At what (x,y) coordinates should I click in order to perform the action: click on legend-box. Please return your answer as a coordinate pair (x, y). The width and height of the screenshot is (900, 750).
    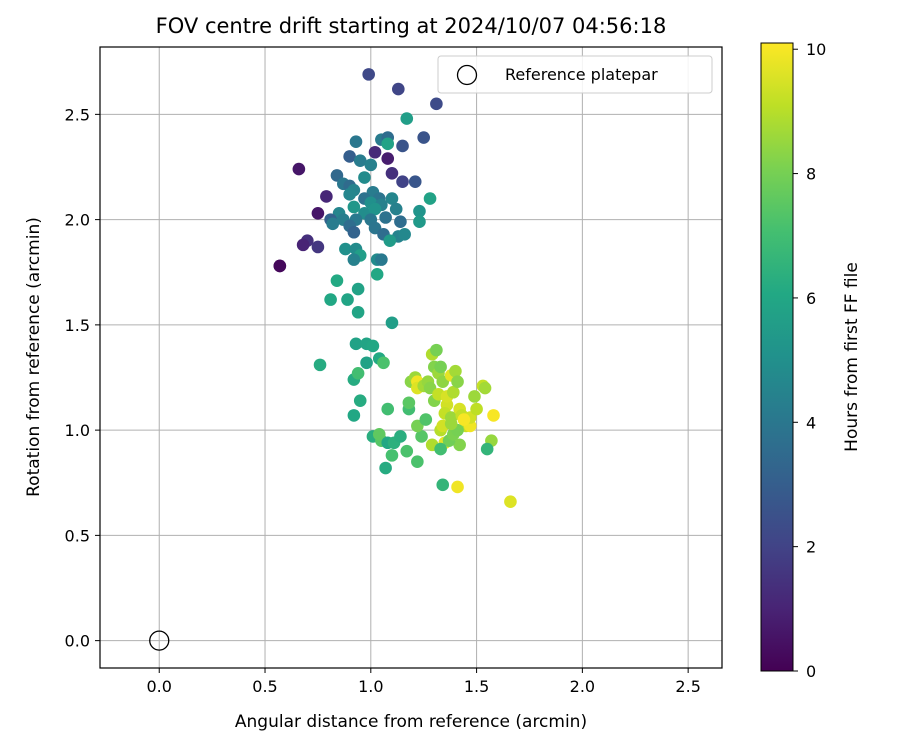
    Looking at the image, I should click on (575, 74).